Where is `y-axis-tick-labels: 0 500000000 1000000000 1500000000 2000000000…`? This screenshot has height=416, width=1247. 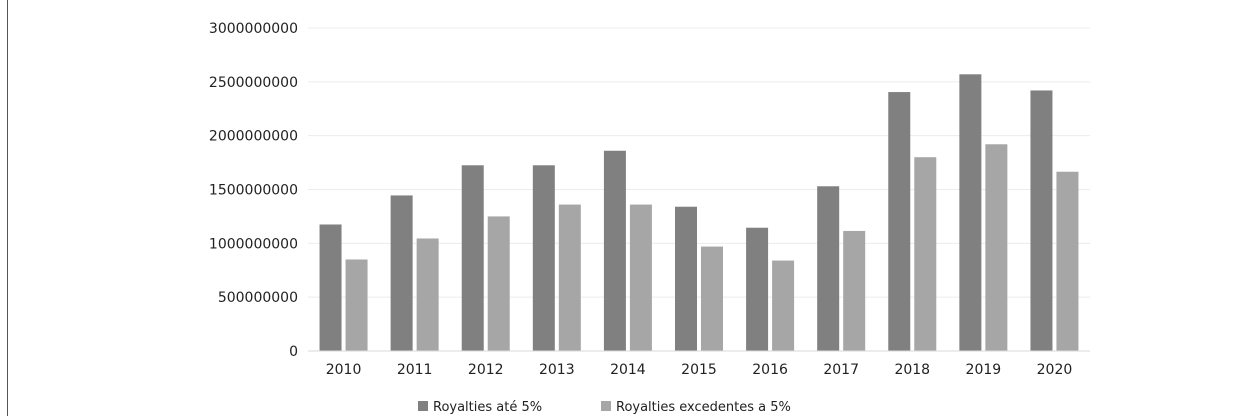 y-axis-tick-labels: 0 500000000 1000000000 1500000000 2000000000… is located at coordinates (253, 190).